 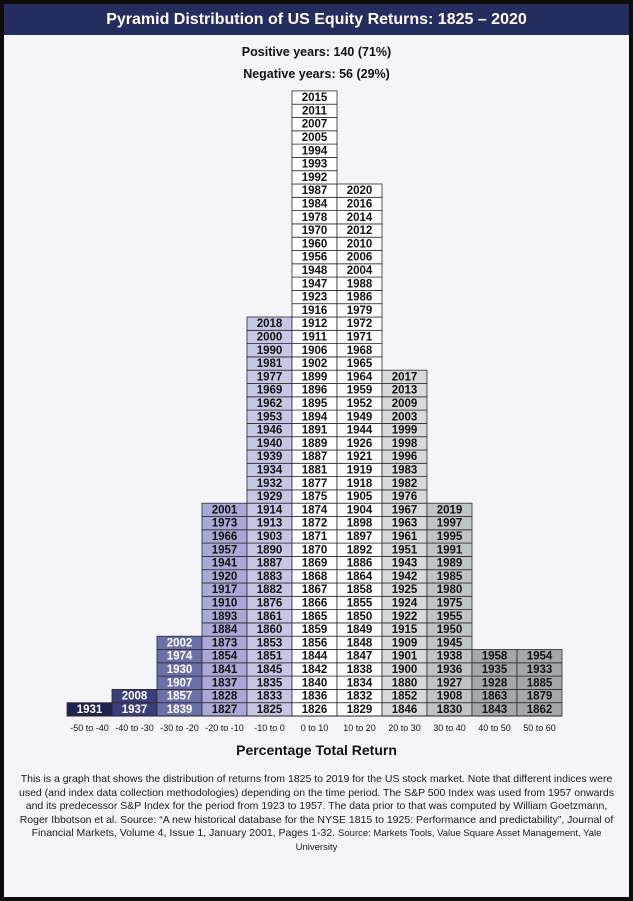 I want to click on year-label: 1938, so click(x=450, y=657).